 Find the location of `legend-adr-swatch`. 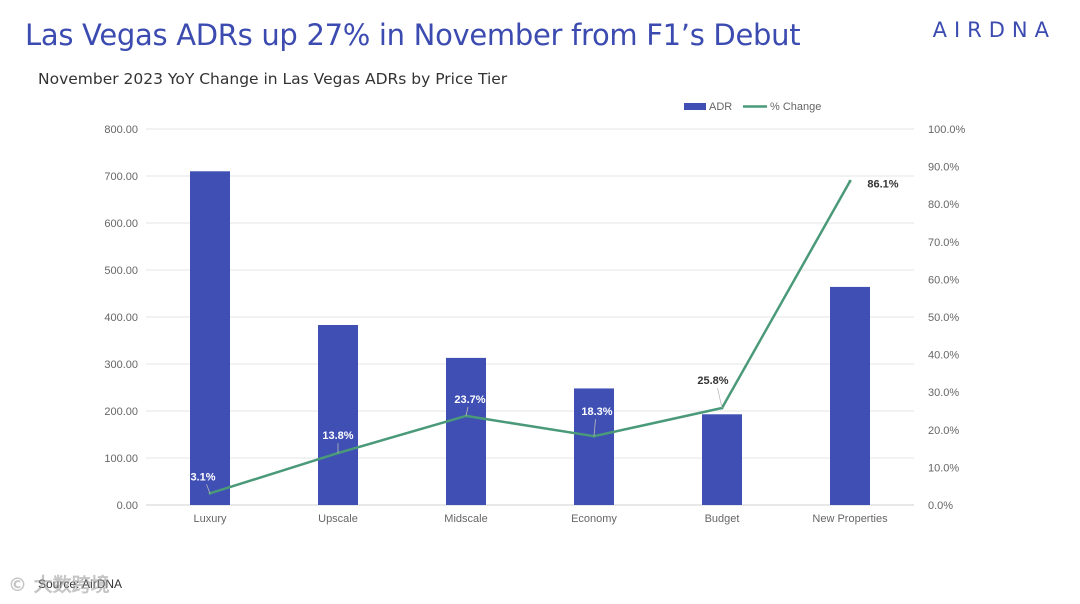

legend-adr-swatch is located at coordinates (695, 106).